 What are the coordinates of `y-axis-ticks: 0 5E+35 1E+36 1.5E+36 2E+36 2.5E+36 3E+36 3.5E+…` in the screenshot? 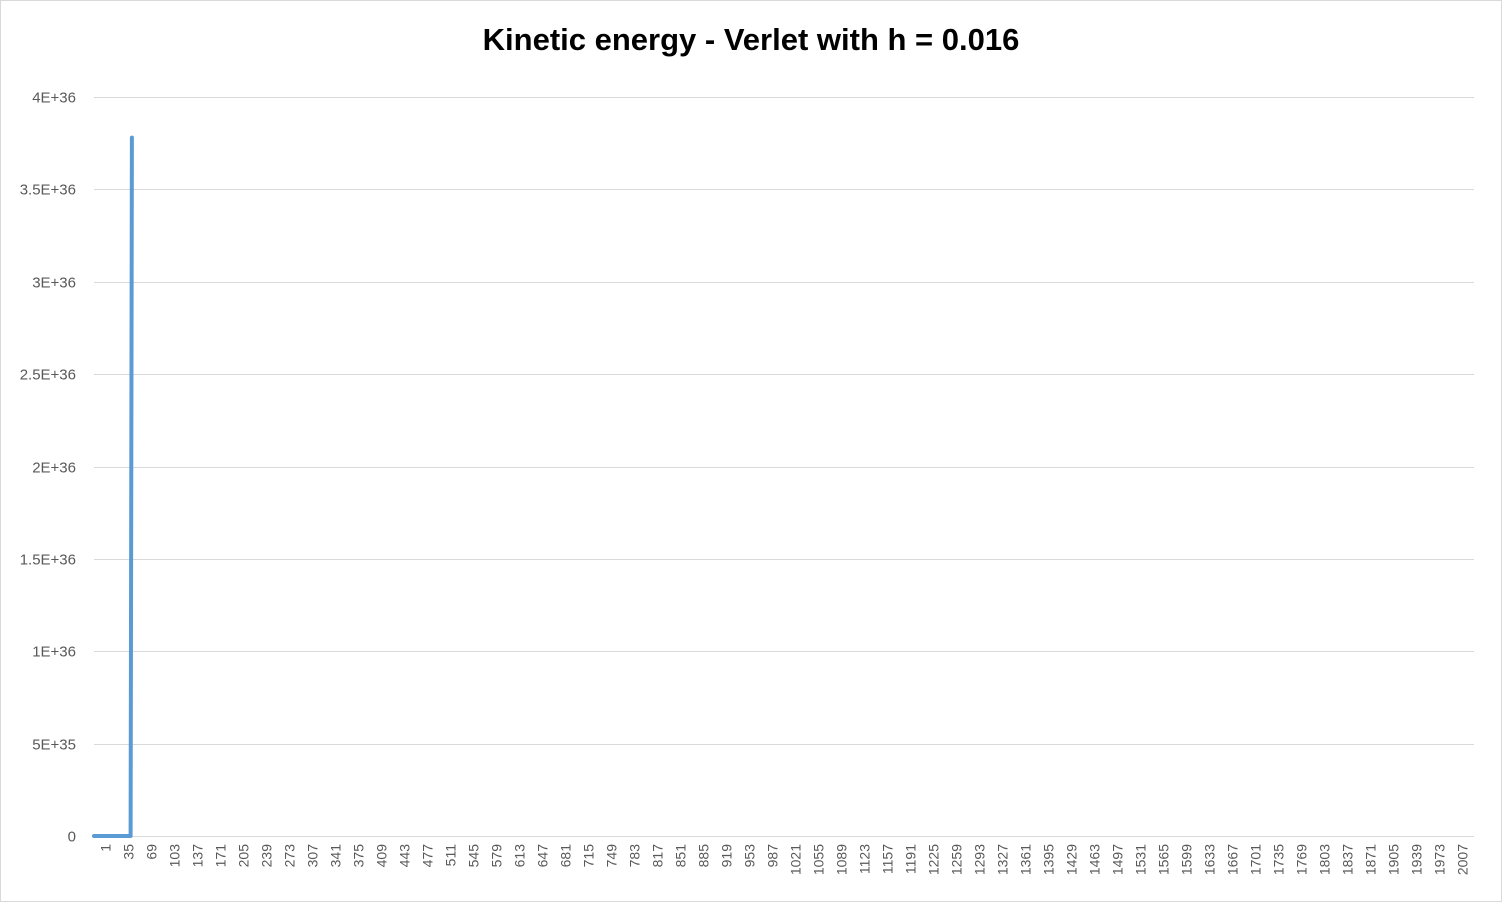 It's located at (48, 468).